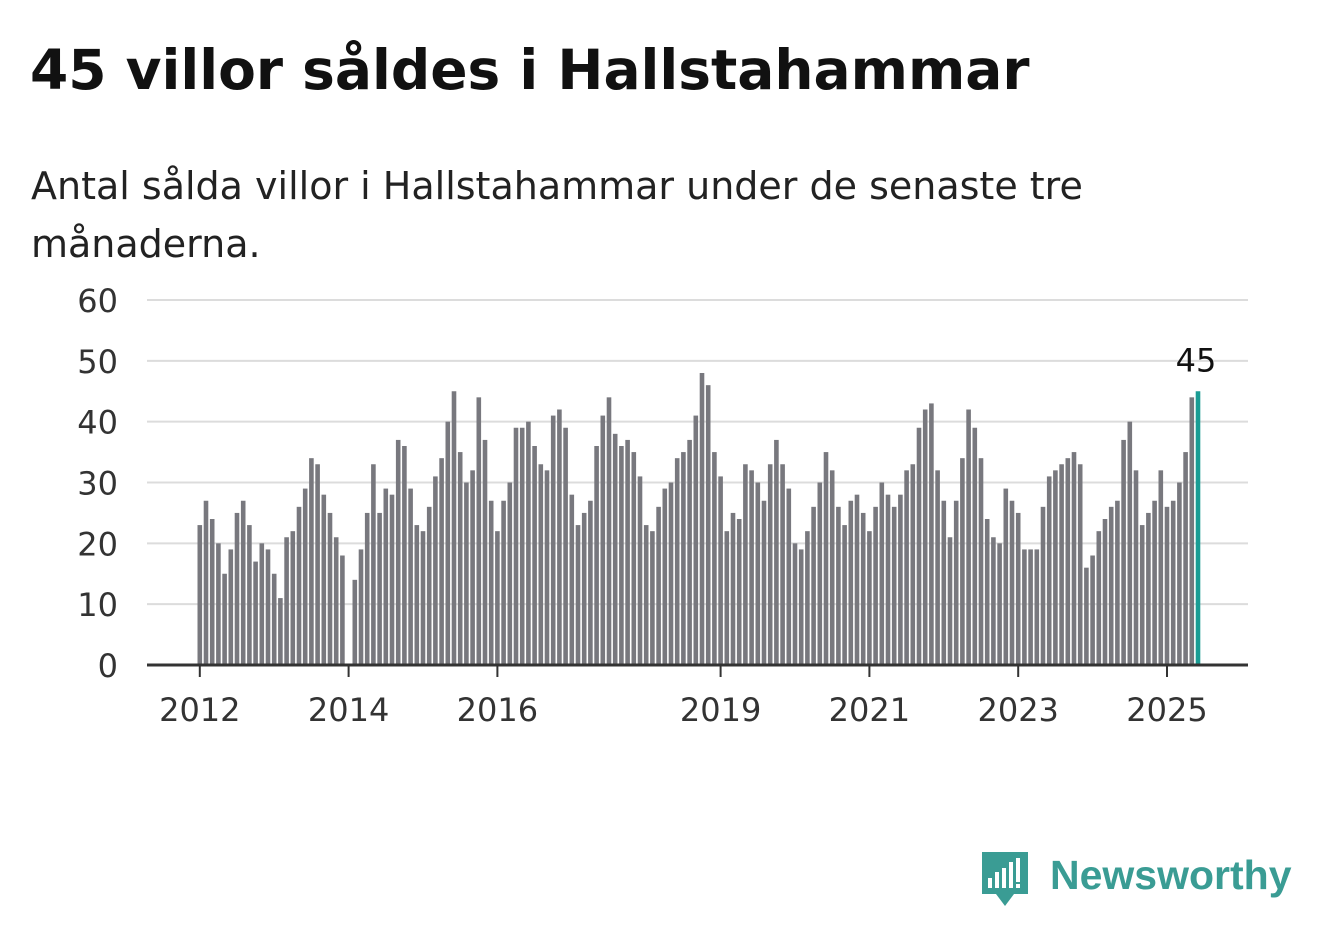  I want to click on x-tick-label: 2021, so click(869, 710).